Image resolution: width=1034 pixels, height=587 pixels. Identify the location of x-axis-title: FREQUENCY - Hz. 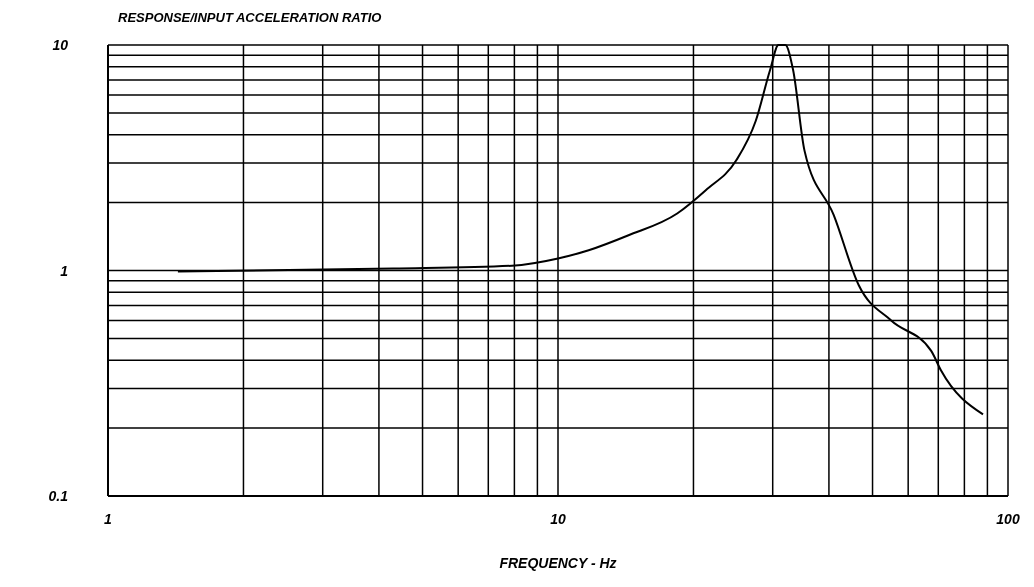
(558, 563).